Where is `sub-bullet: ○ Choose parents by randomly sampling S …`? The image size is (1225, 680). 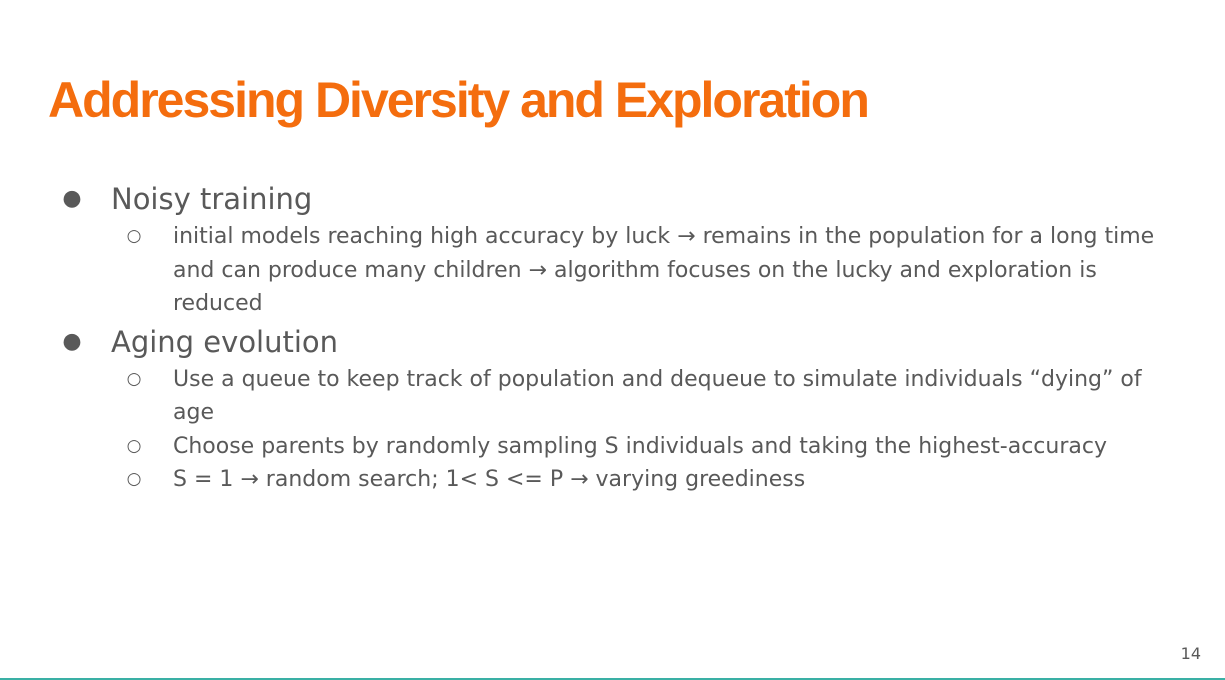
sub-bullet: ○ Choose parents by randomly sampling S … is located at coordinates (612, 447).